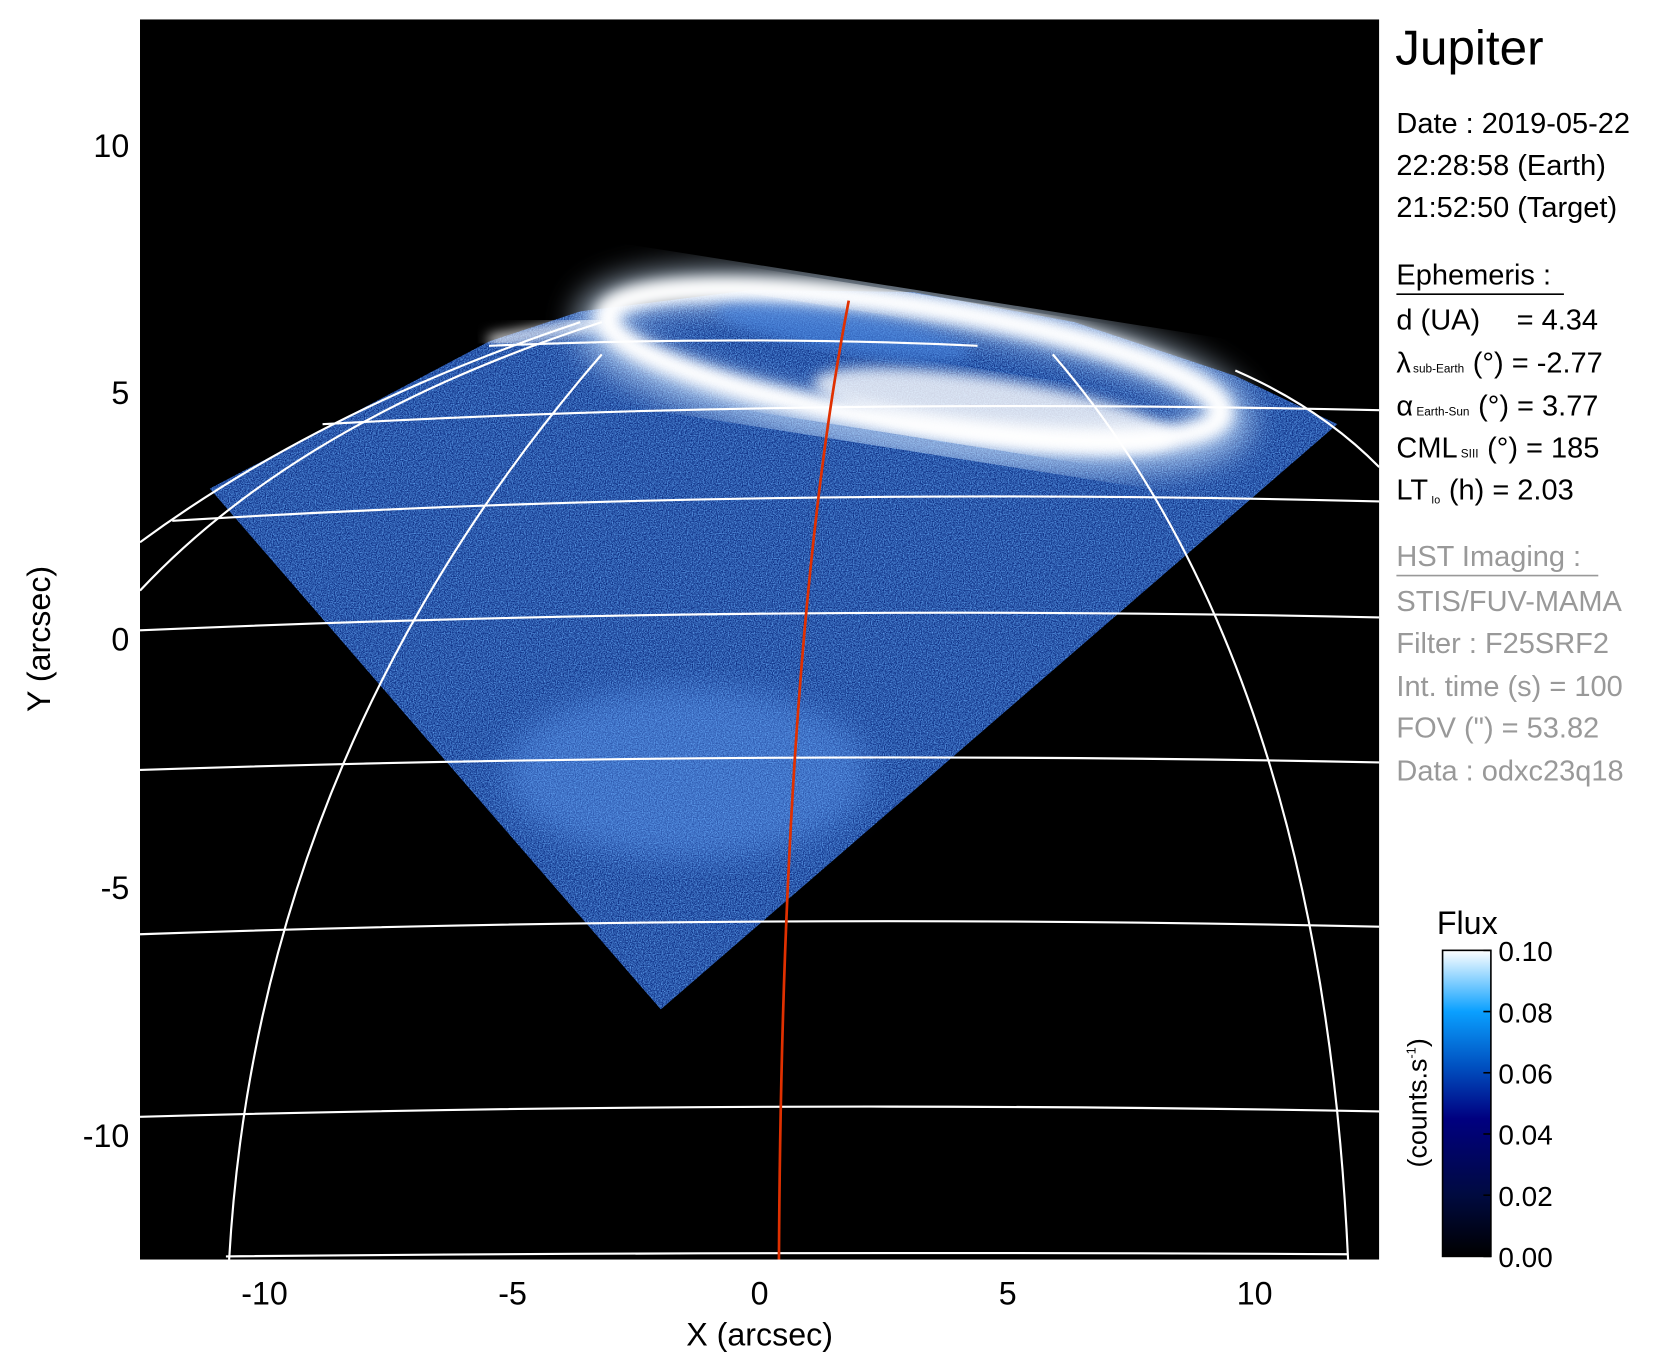 This screenshot has height=1367, width=1676. Describe the element at coordinates (120, 393) in the screenshot. I see `y-tick-label: 5` at that location.